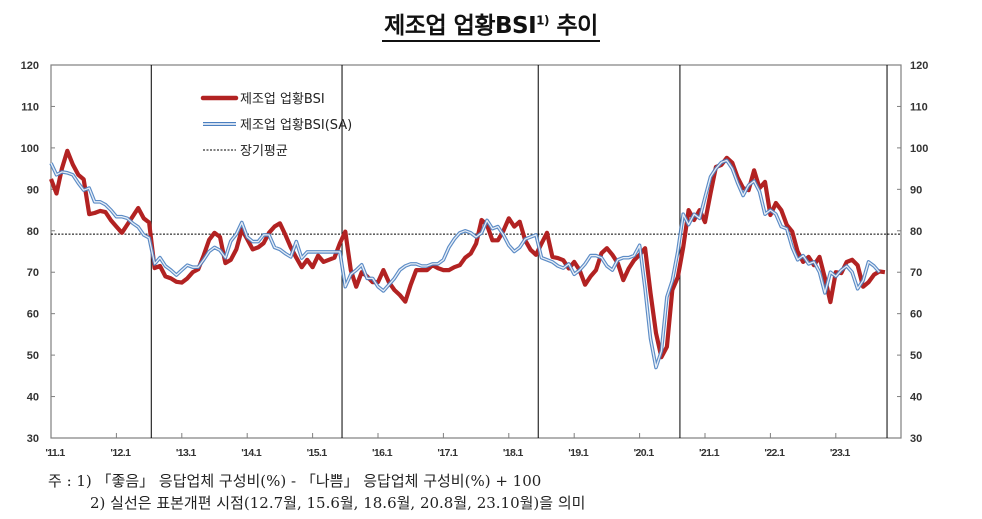 This screenshot has width=982, height=519. What do you see at coordinates (840, 453) in the screenshot?
I see `x-tick-label: '23.1` at bounding box center [840, 453].